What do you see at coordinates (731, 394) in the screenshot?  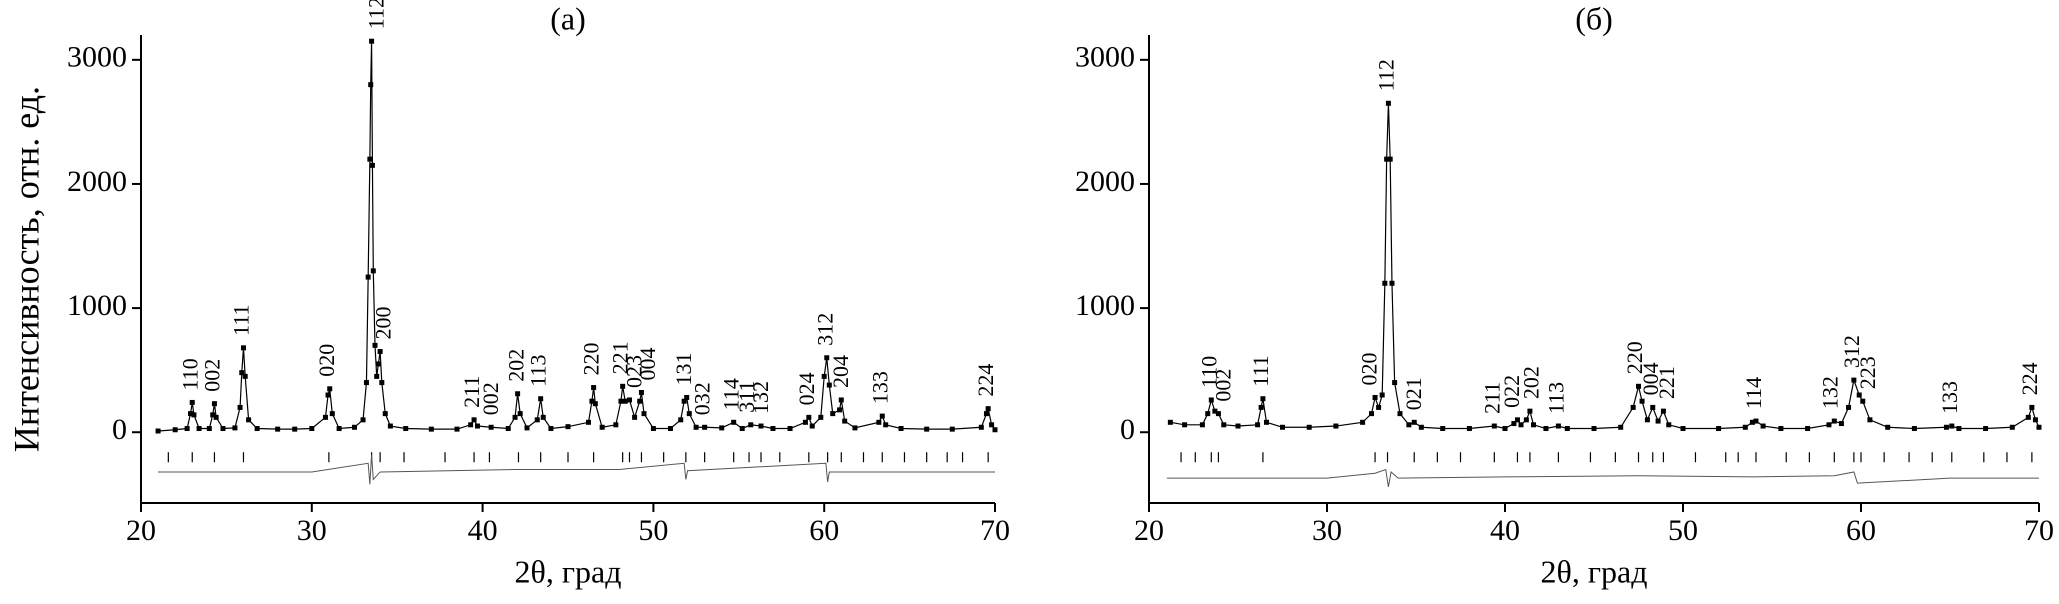 I see `peak-label: 114` at bounding box center [731, 394].